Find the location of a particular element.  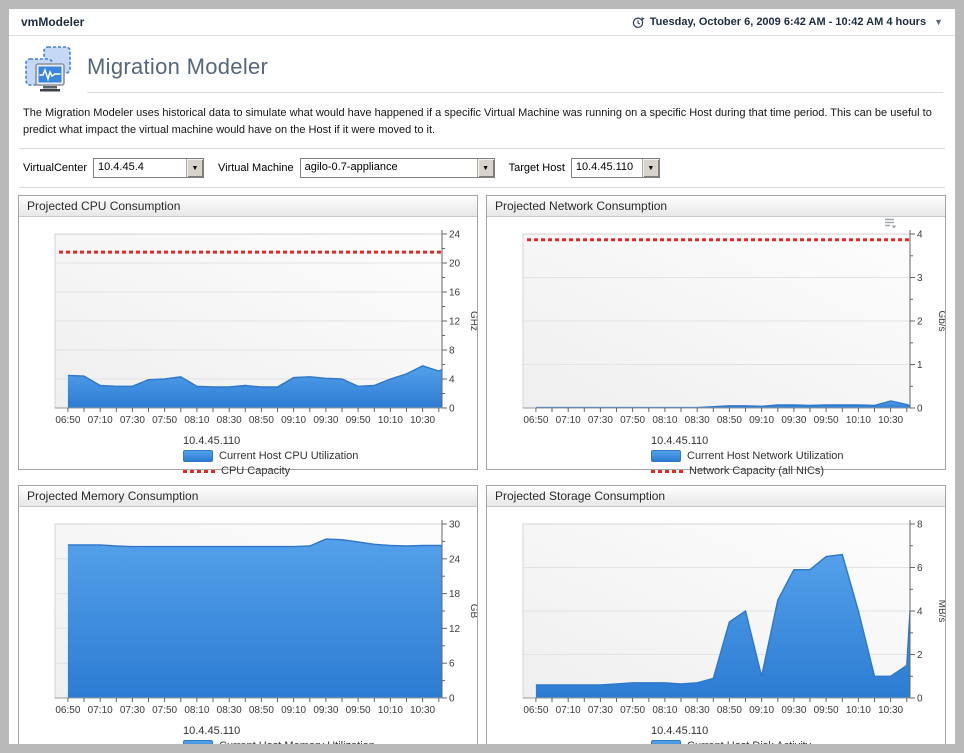

svg-text: 1 is located at coordinates (920, 365).